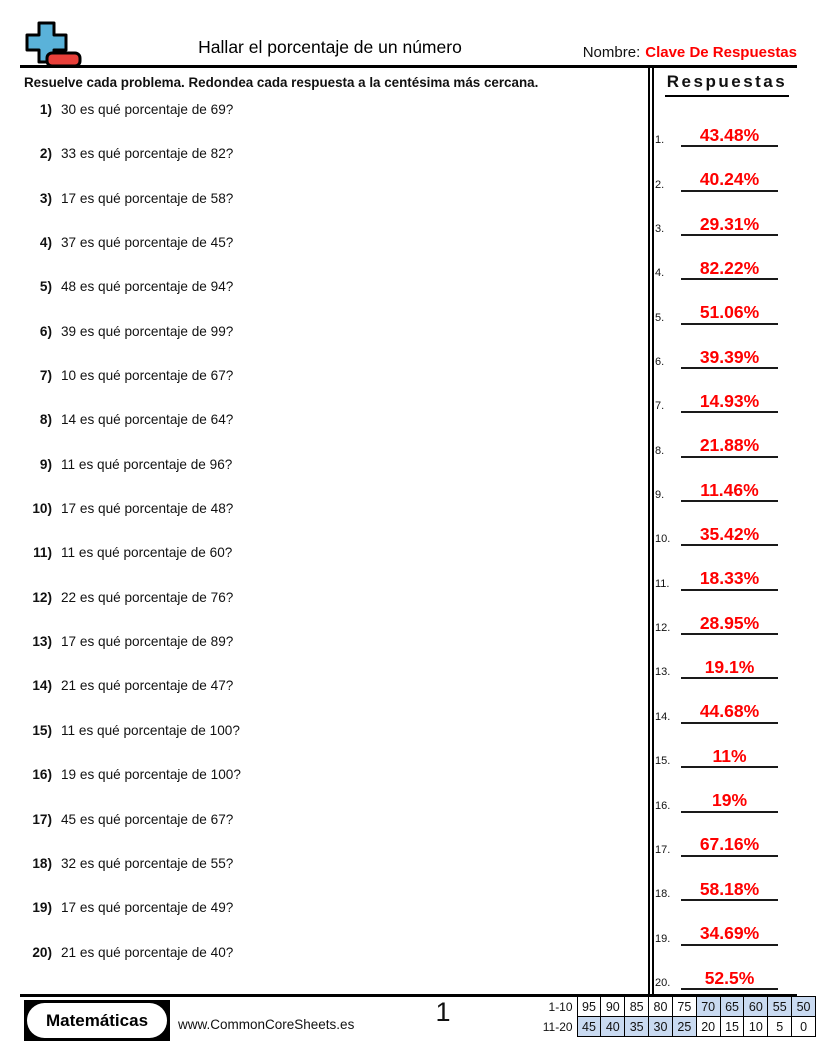 This screenshot has height=1056, width=816. Describe the element at coordinates (716, 568) in the screenshot. I see `answer-row: 11. 18.33%` at that location.